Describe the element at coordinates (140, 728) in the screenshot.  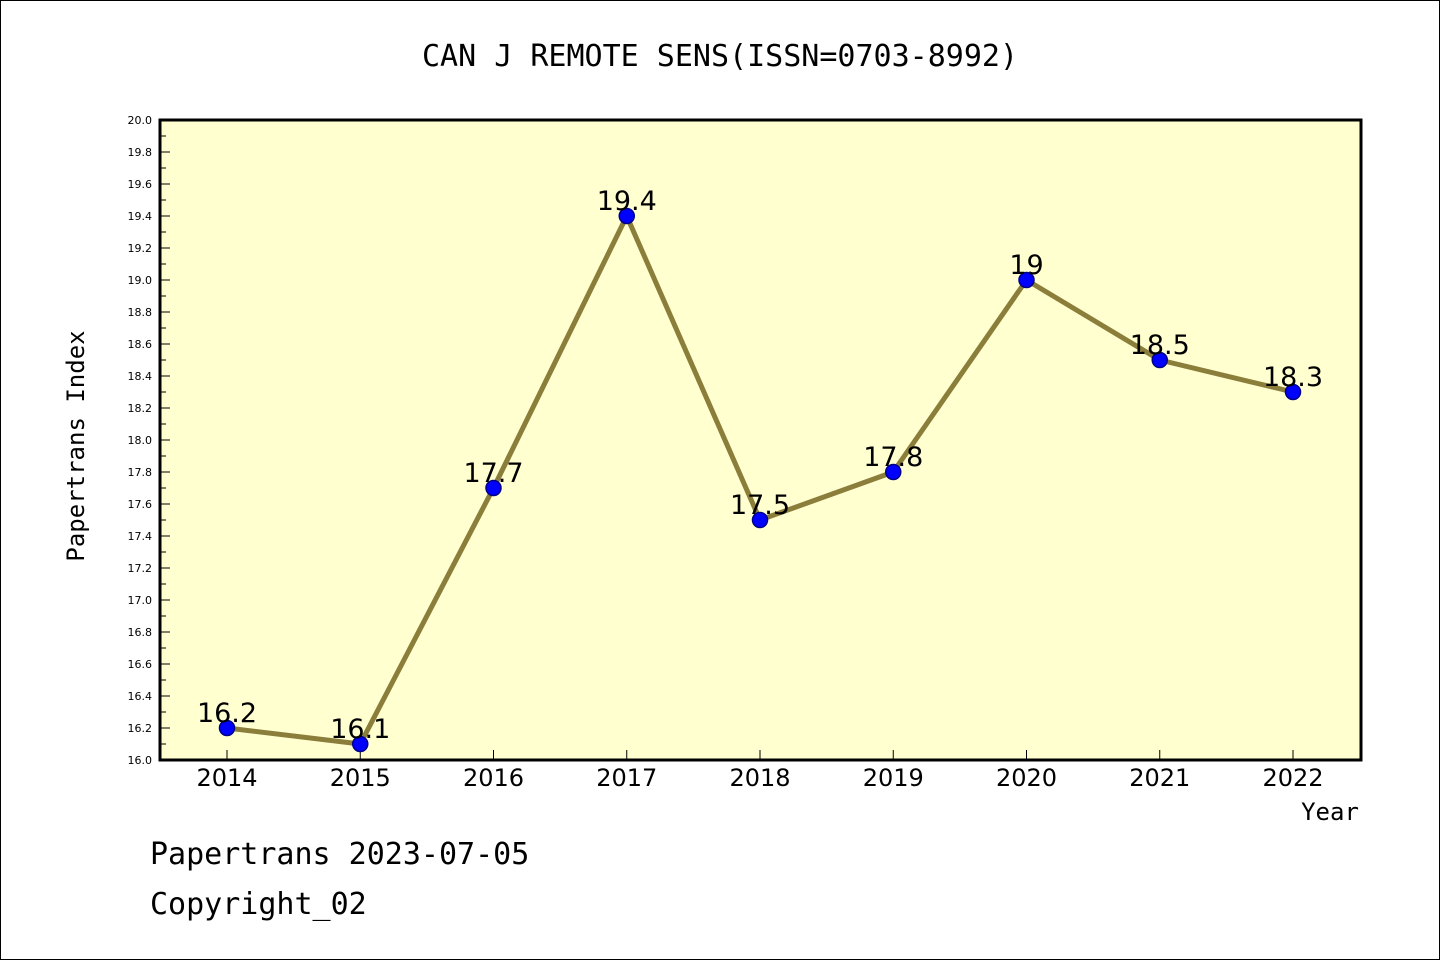
I see `y-tick-label: 16.2` at that location.